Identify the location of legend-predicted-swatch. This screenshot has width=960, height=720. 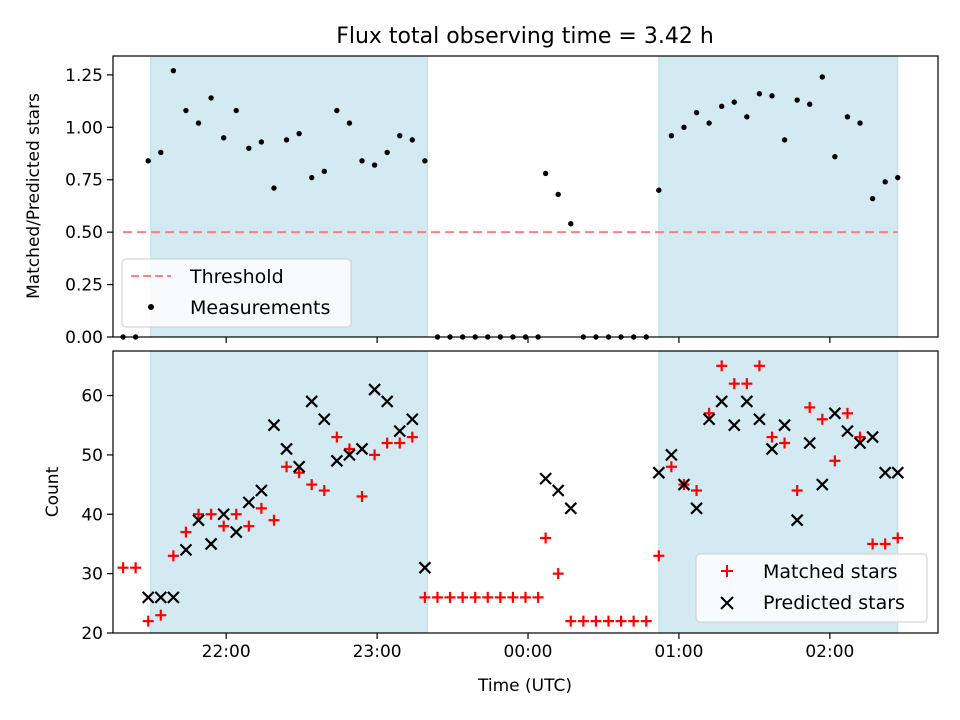
(727, 603).